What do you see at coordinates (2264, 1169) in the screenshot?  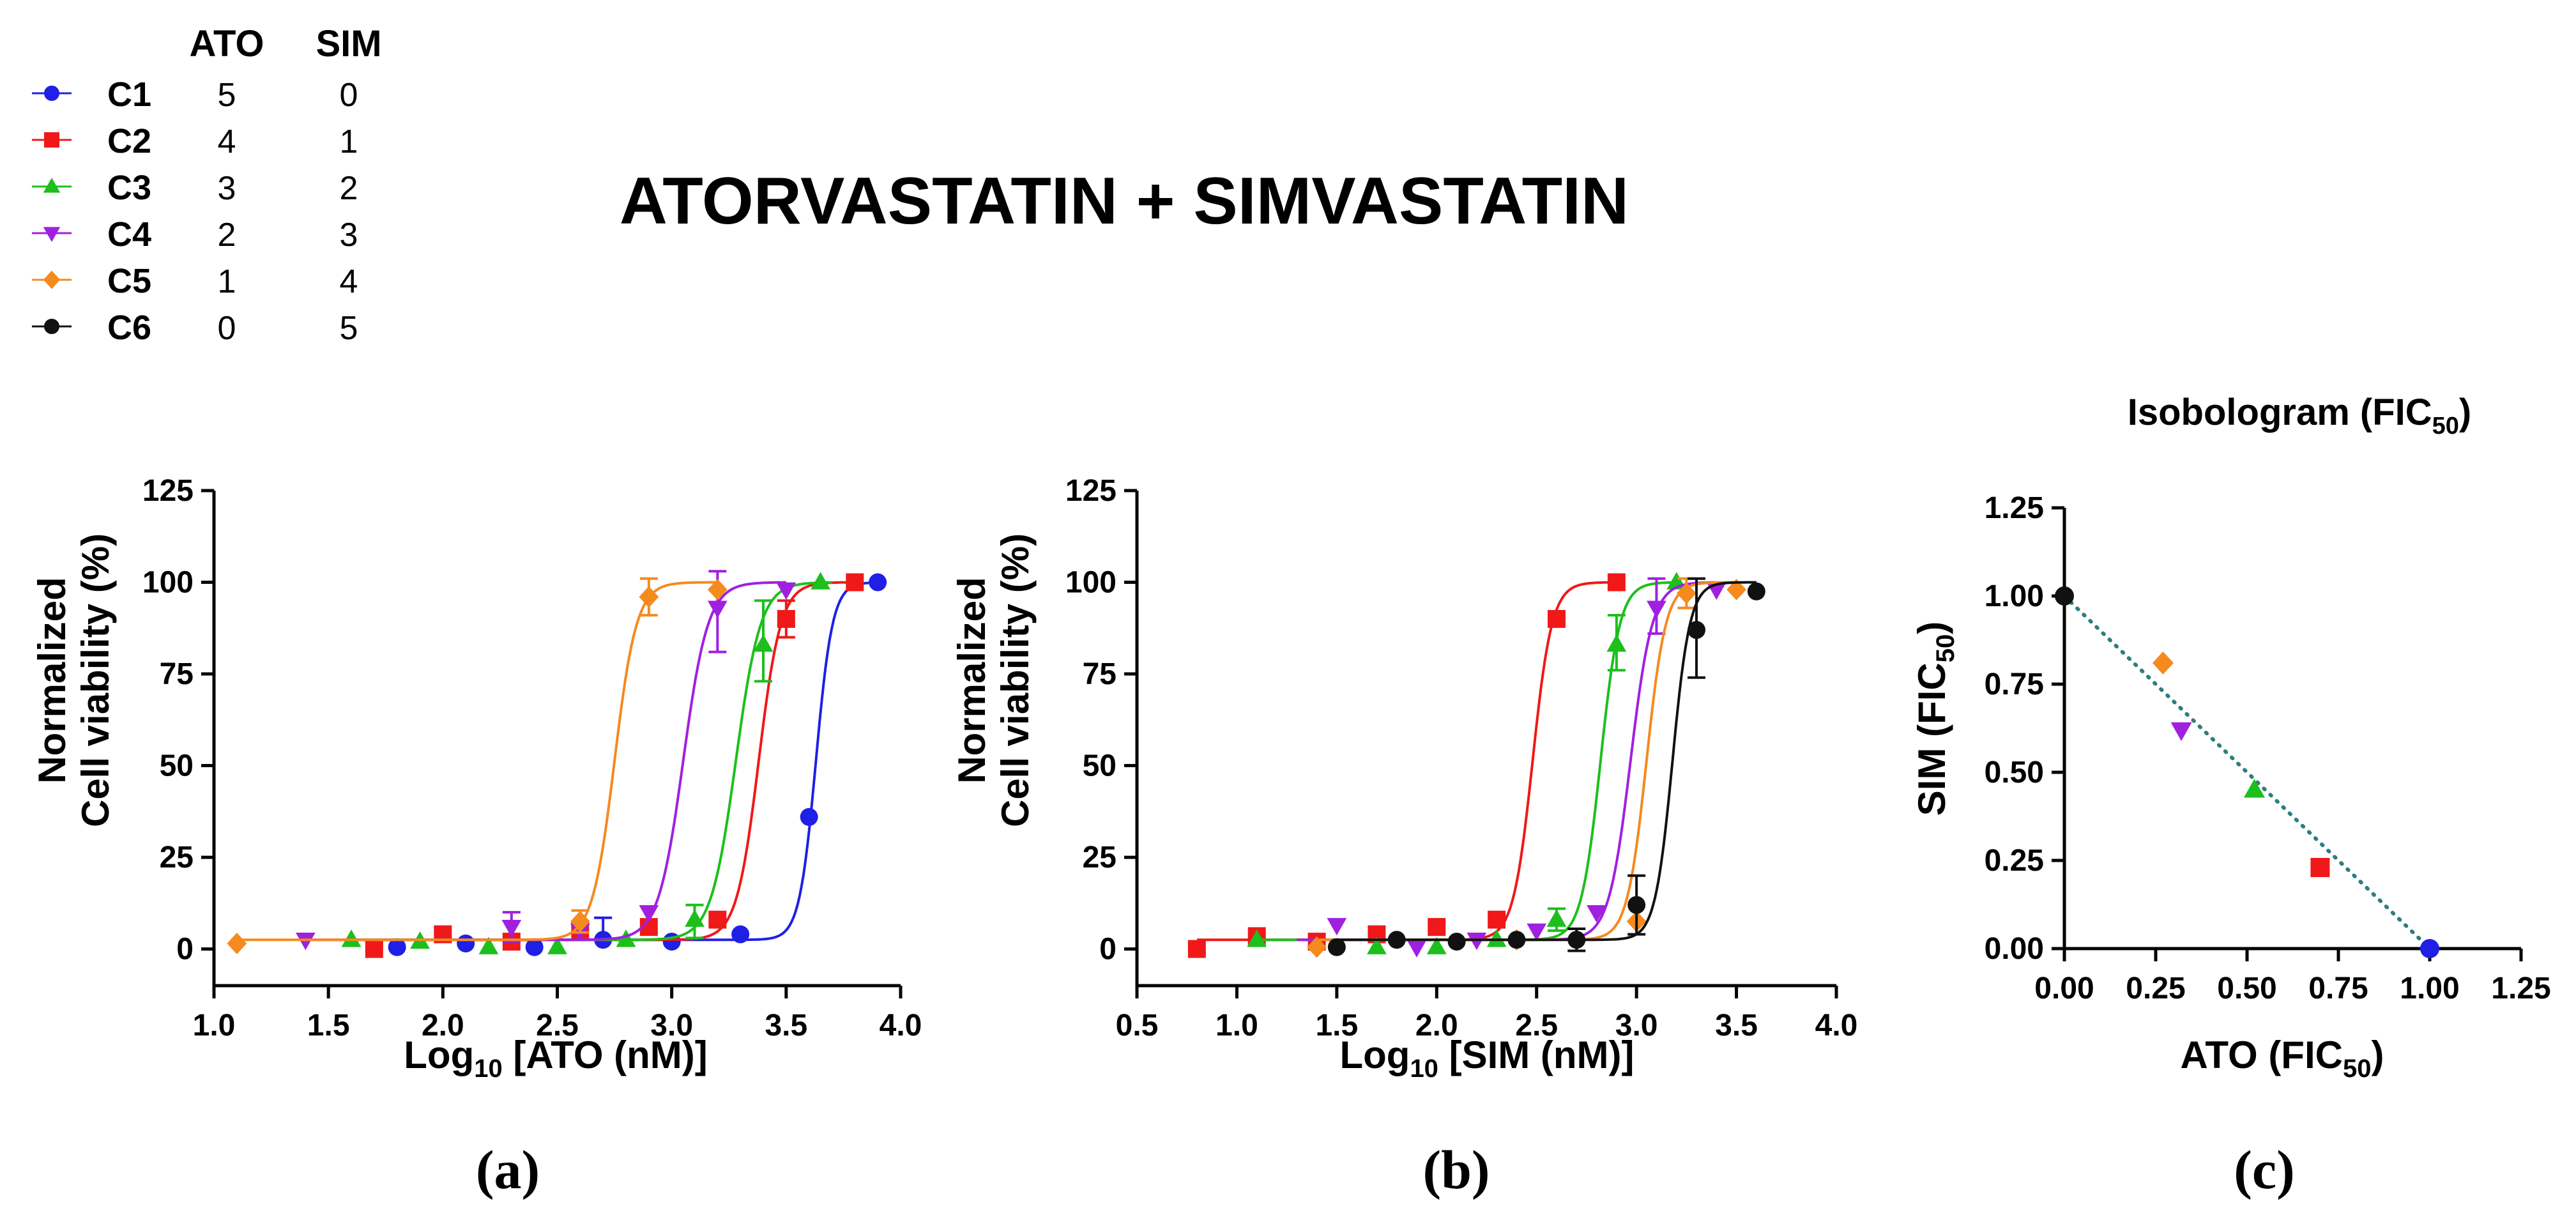 I see `panel-label-c: (c)` at bounding box center [2264, 1169].